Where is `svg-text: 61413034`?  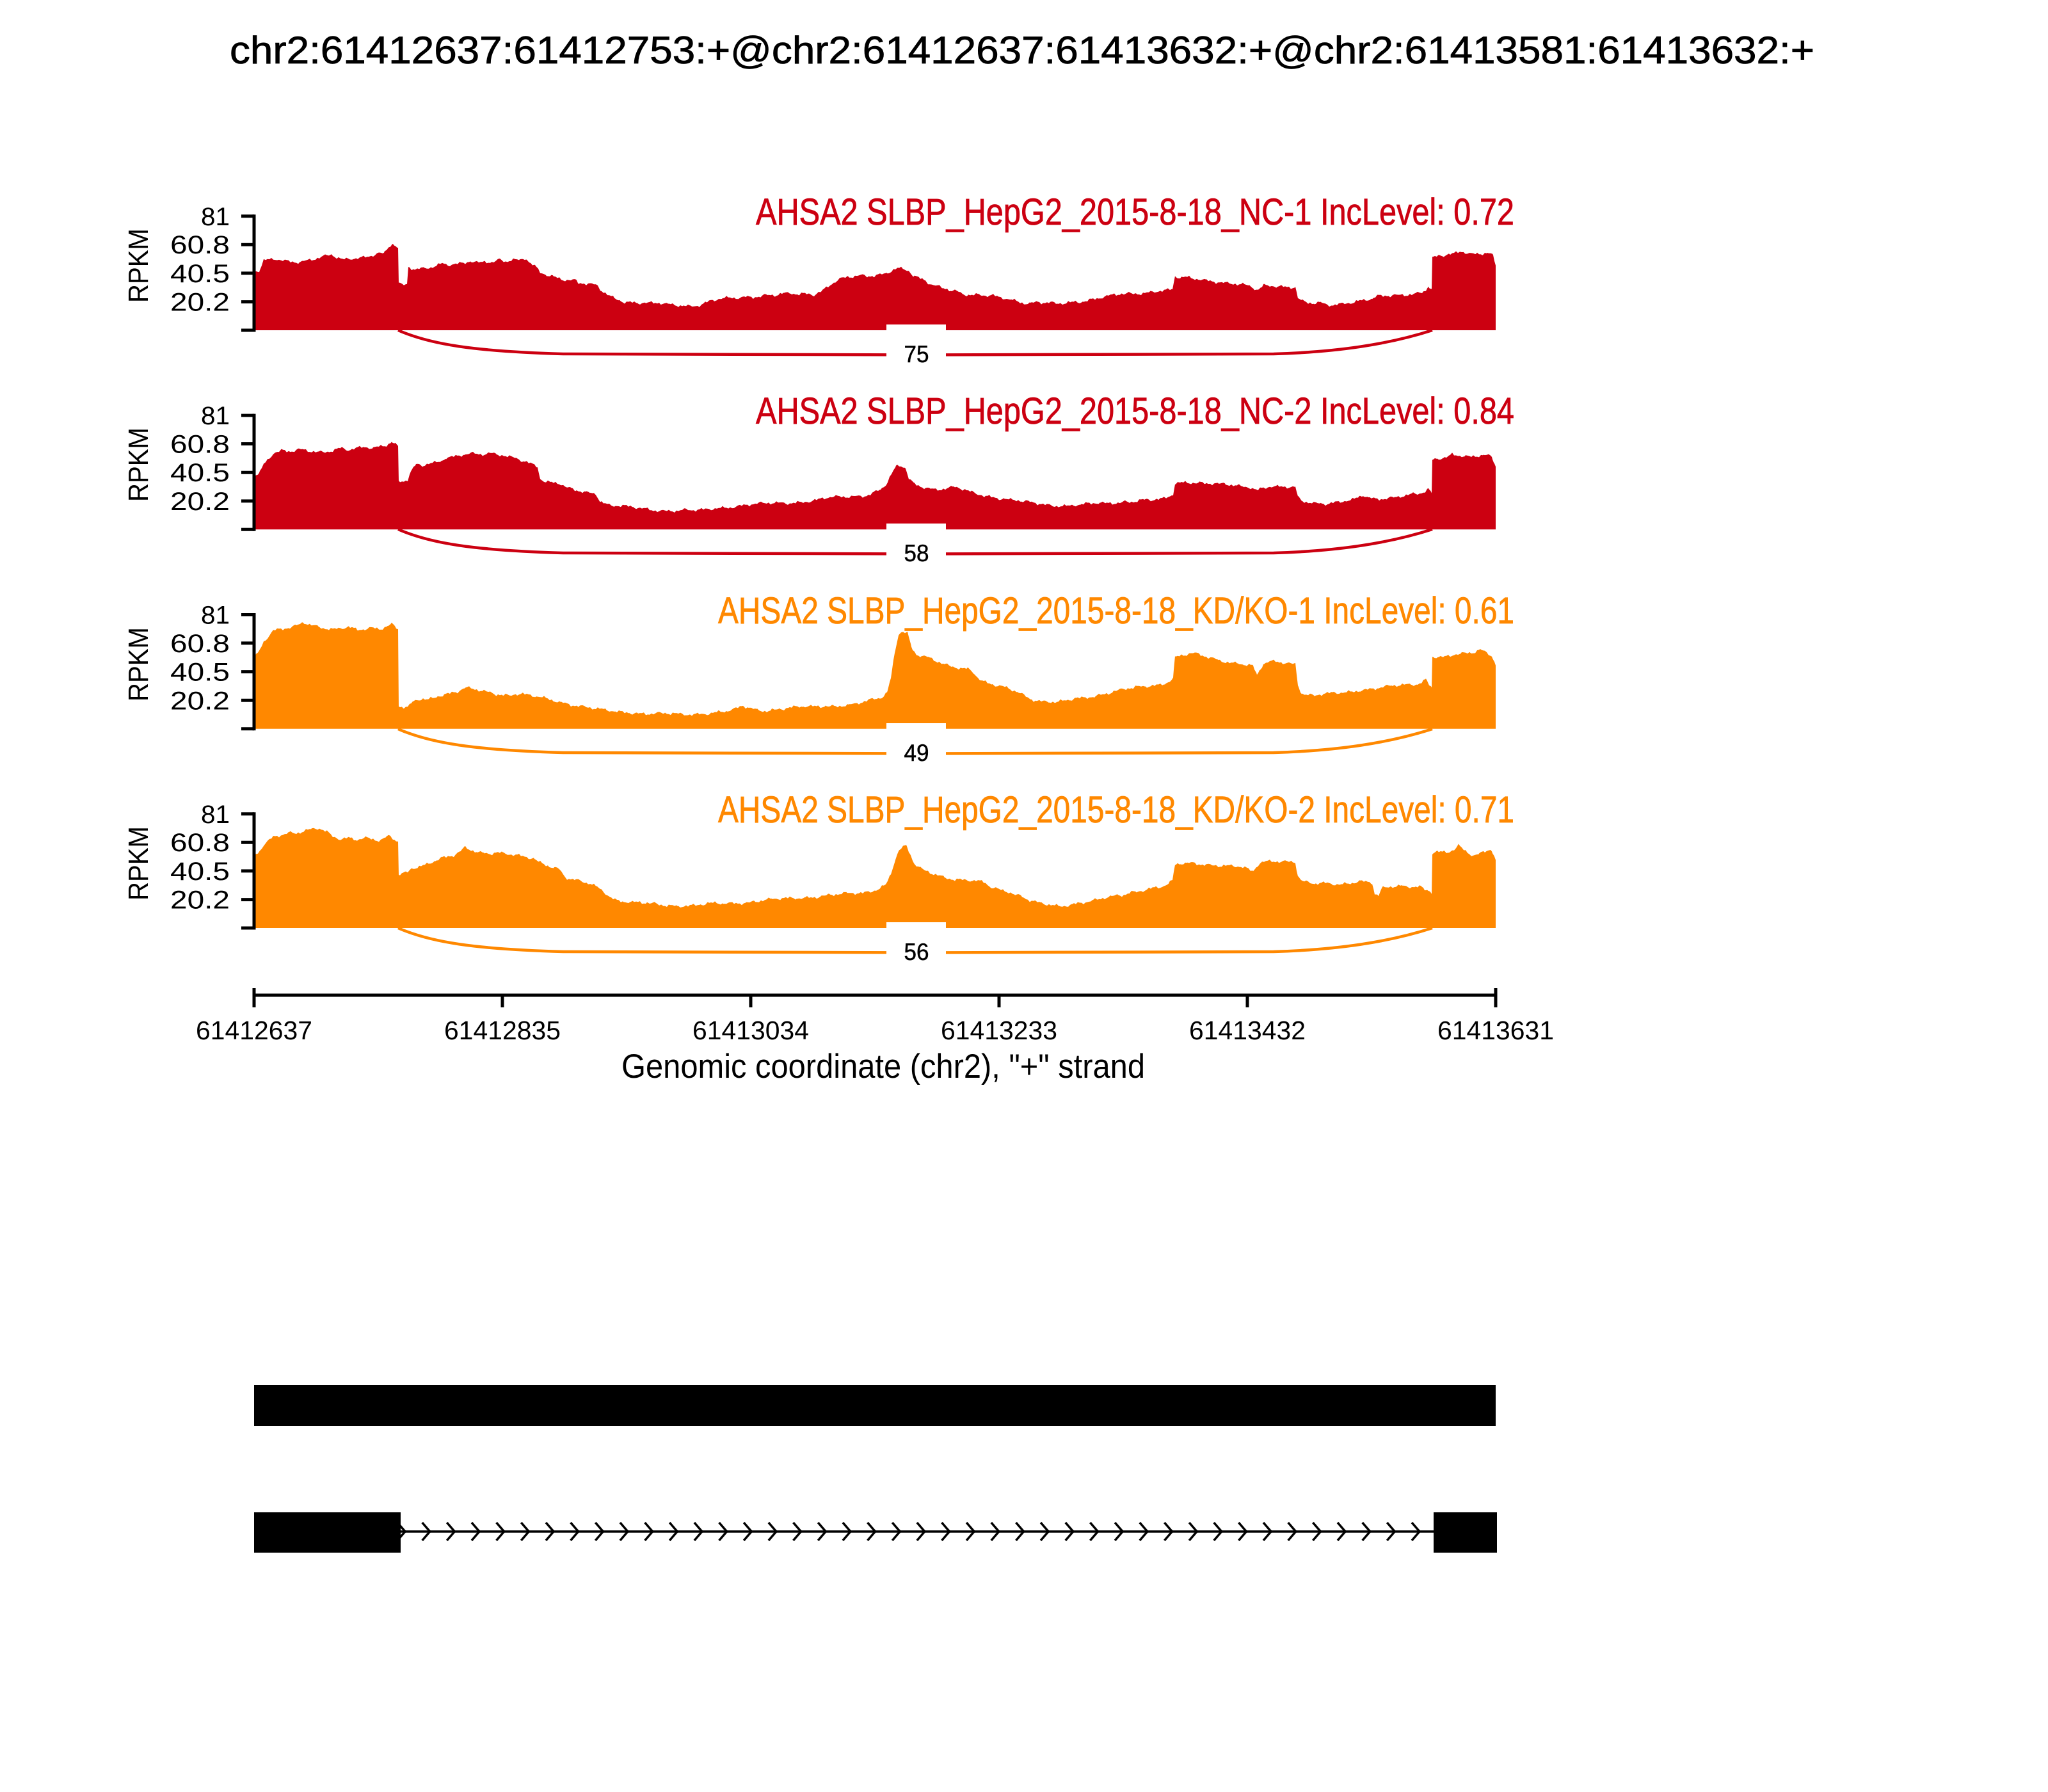 svg-text: 61413034 is located at coordinates (750, 1030).